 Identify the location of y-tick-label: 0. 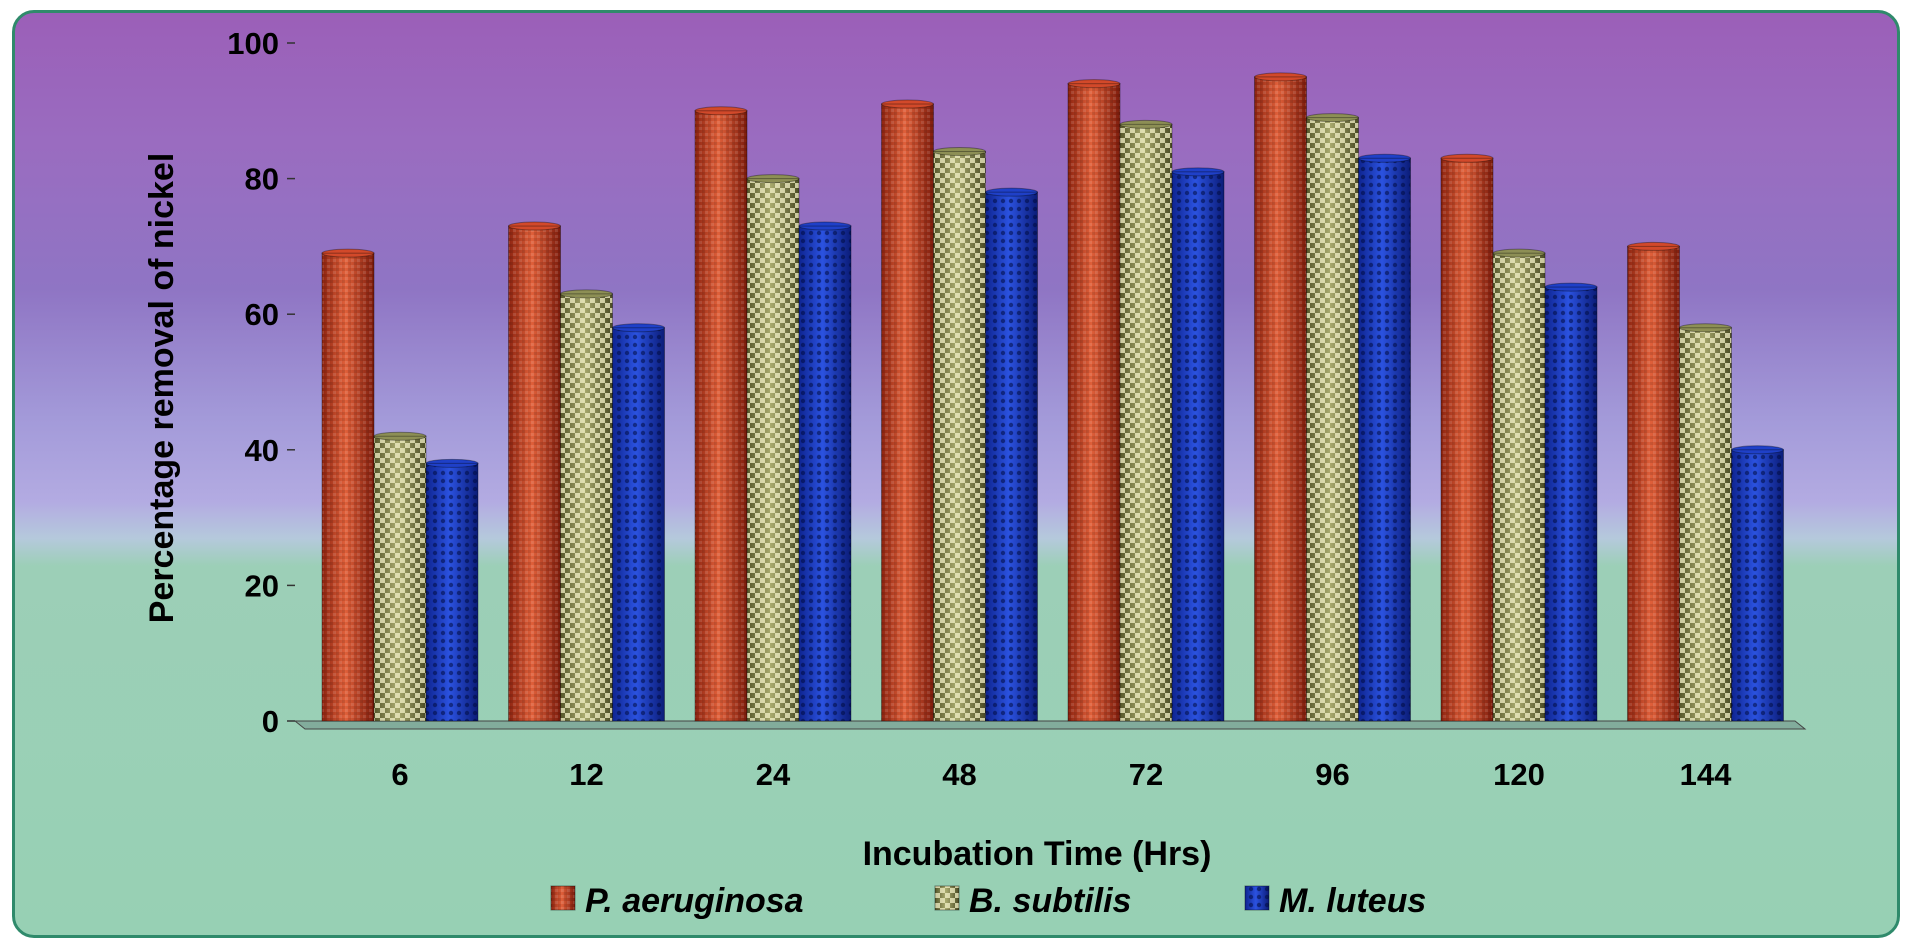
(270, 721).